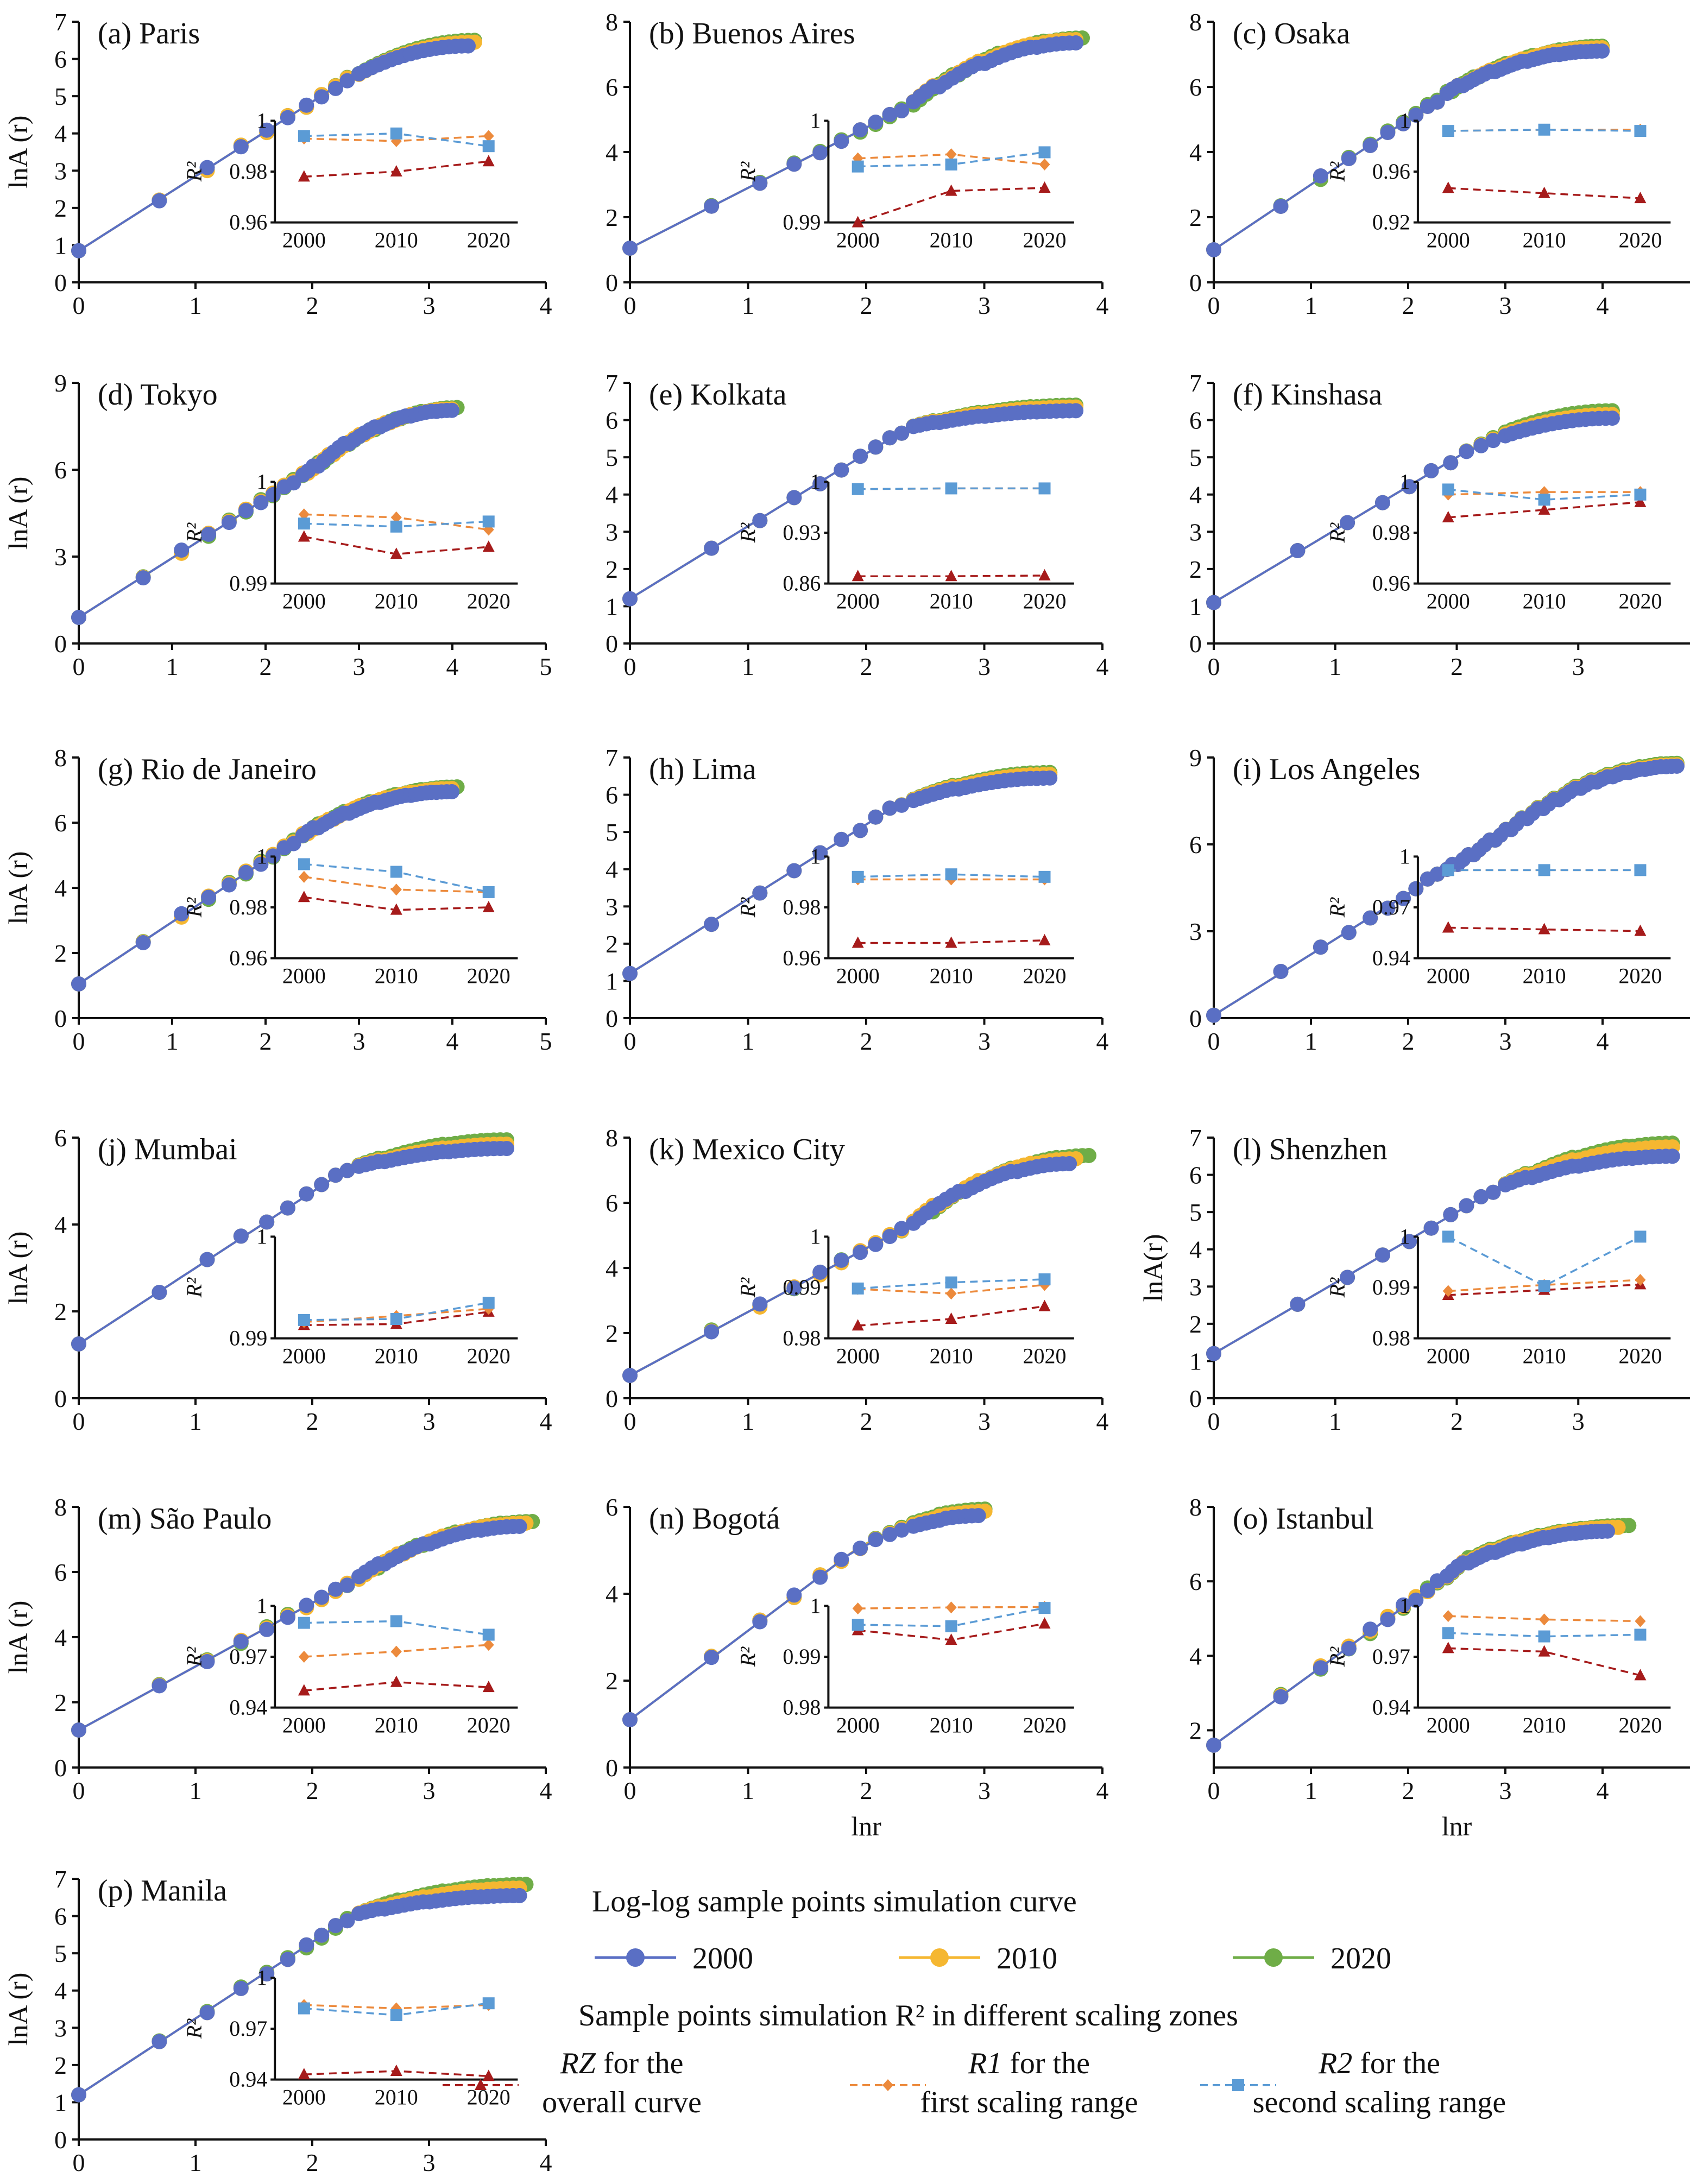  I want to click on legend-r-marker-R1, so click(887, 2085).